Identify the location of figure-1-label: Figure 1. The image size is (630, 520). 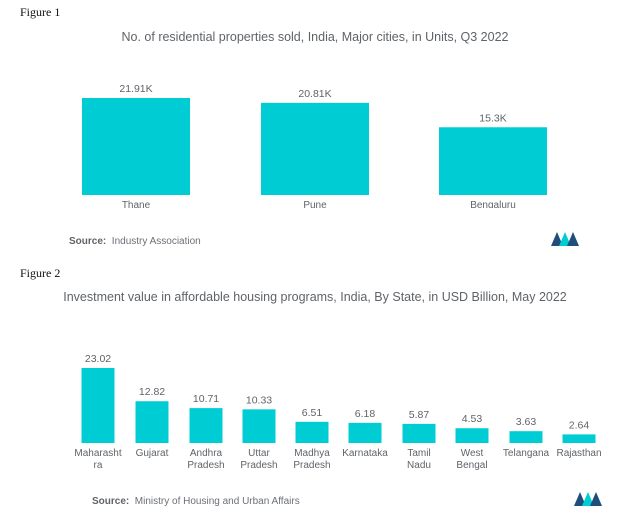
(40, 12).